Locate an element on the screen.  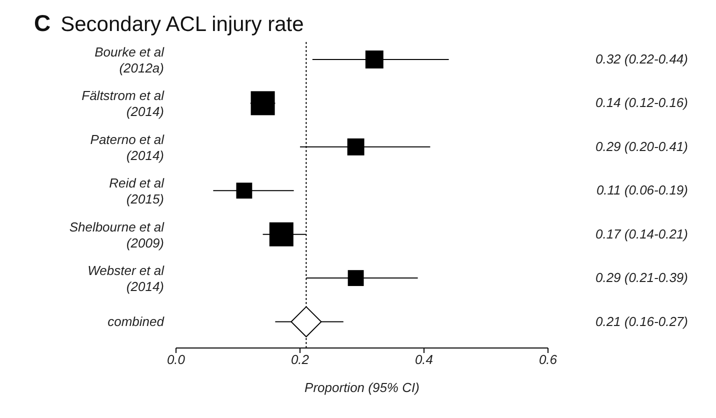
text: 0.32 (0.22-0.44) is located at coordinates (641, 58).